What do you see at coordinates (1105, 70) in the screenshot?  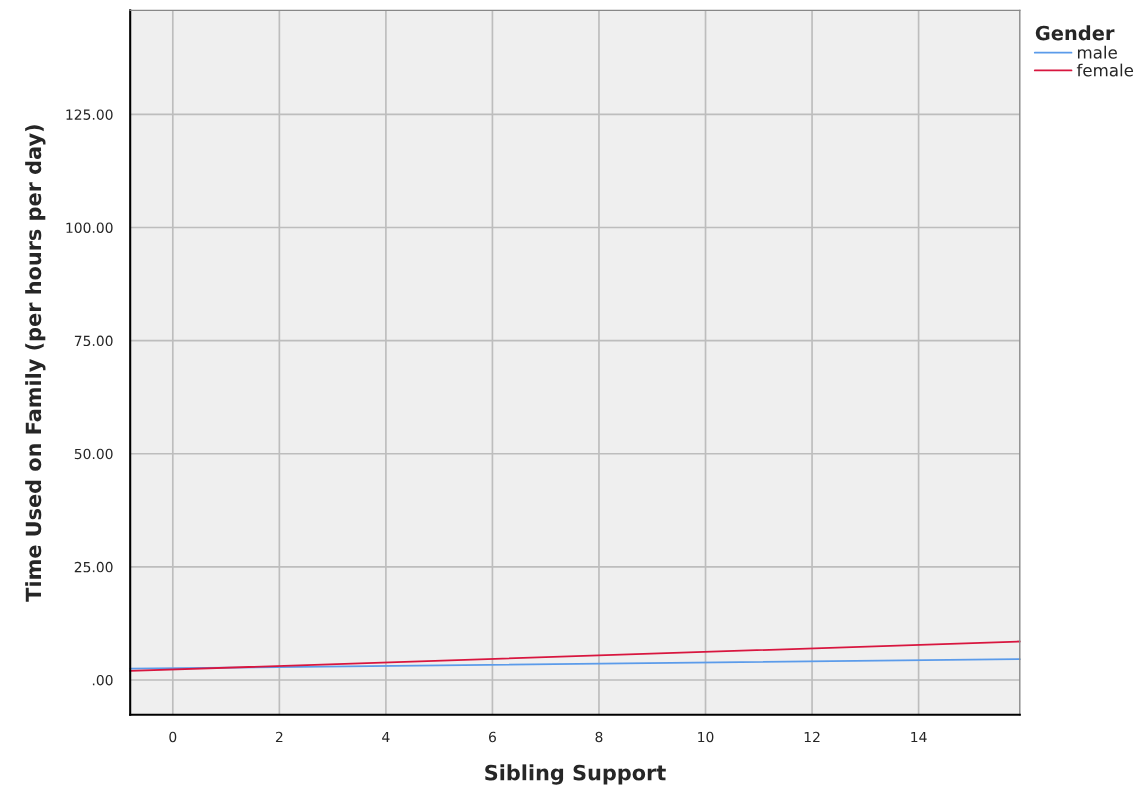 I see `legend-label: female` at bounding box center [1105, 70].